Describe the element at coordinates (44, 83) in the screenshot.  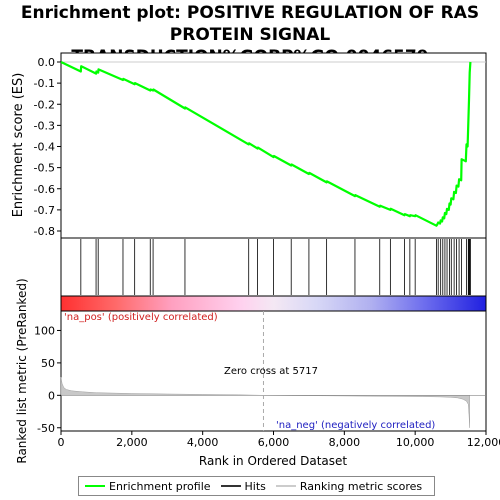
I see `es-tick-label: -0.1` at that location.